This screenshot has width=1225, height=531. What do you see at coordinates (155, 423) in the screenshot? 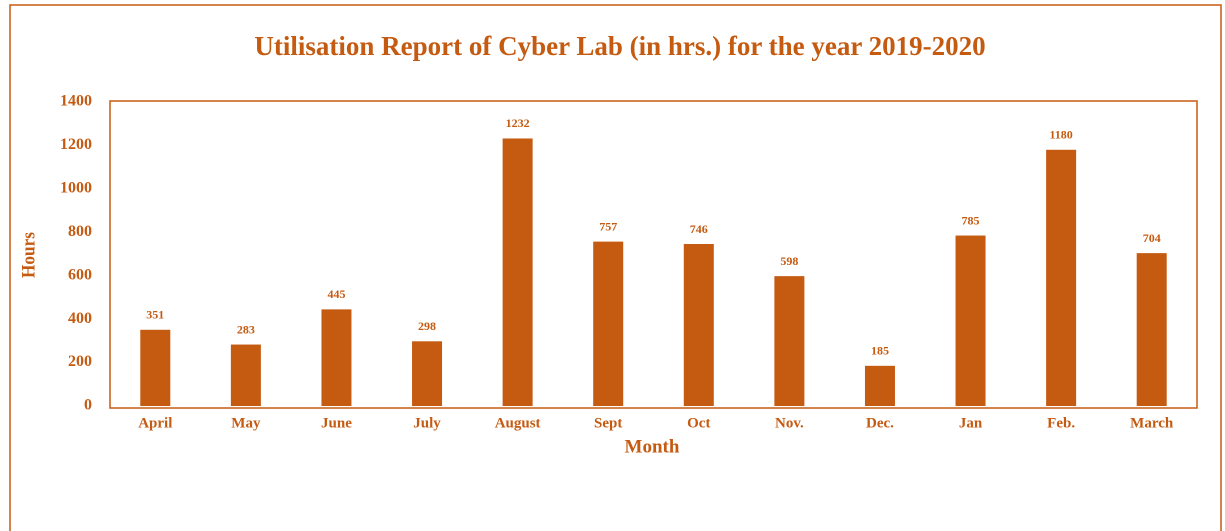
I see `x-tick-label: April` at bounding box center [155, 423].